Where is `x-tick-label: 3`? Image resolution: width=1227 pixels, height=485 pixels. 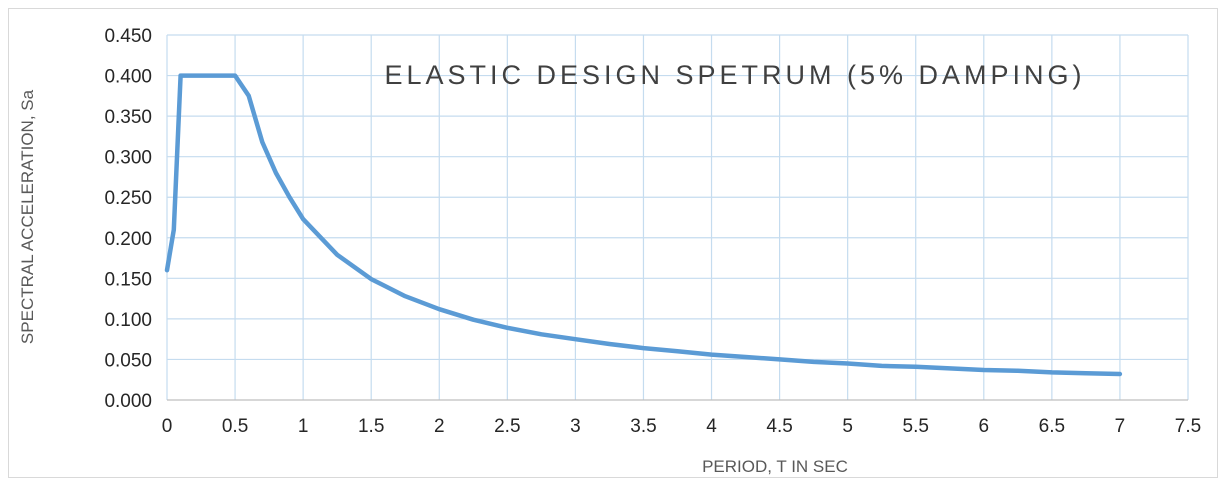
x-tick-label: 3 is located at coordinates (575, 426).